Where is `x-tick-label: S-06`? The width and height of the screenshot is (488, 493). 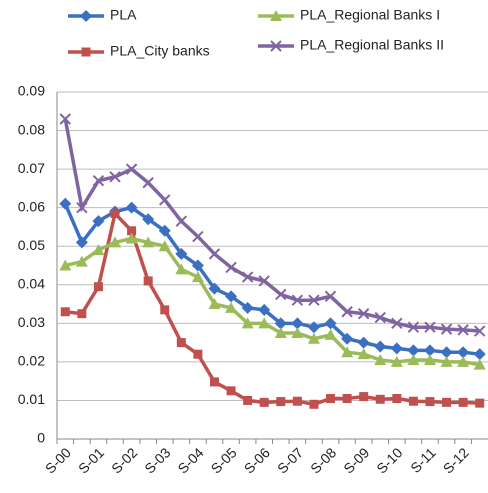
x-tick-label: S-06 is located at coordinates (257, 460).